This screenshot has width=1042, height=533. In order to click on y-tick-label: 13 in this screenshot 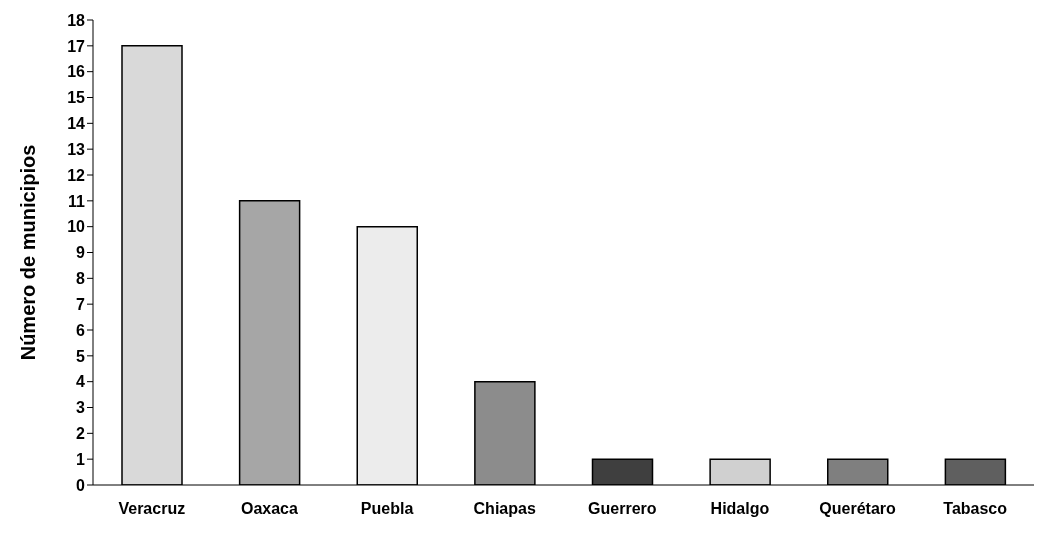, I will do `click(76, 149)`.